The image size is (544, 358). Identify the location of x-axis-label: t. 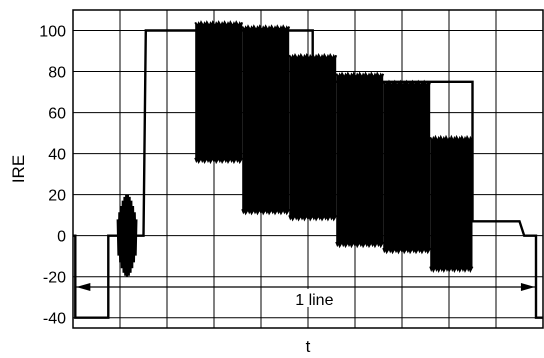
(308, 346).